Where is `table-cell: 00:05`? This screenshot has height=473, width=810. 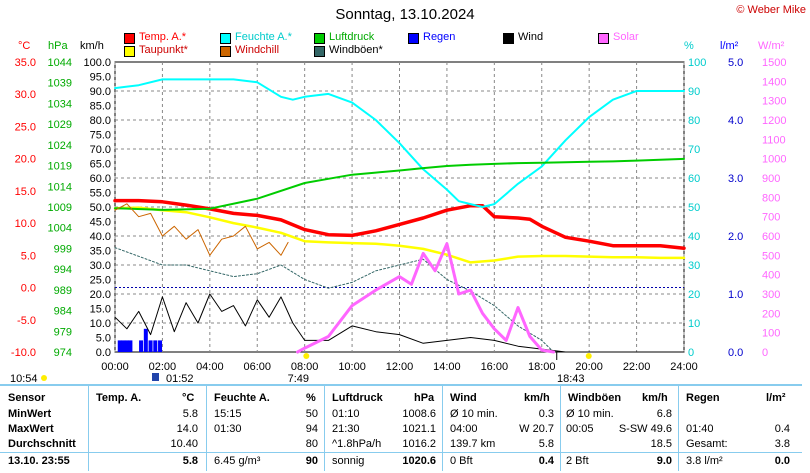
table-cell: 00:05 is located at coordinates (580, 429).